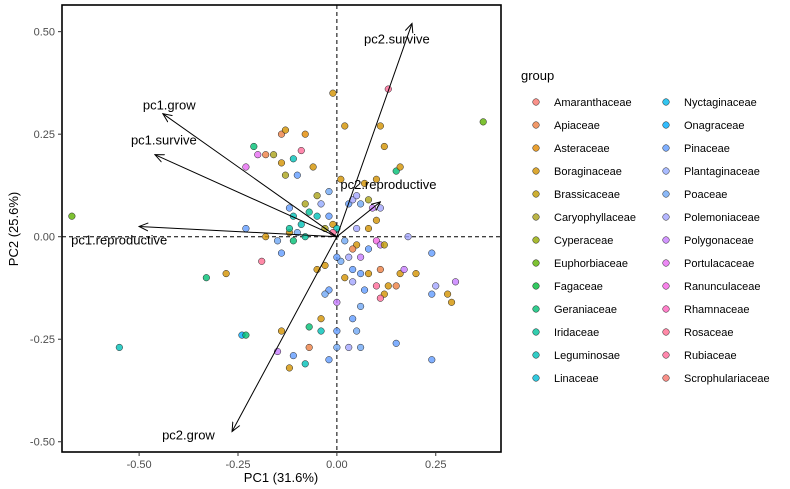  What do you see at coordinates (705, 195) in the screenshot?
I see `legend-label: Poaceae` at bounding box center [705, 195].